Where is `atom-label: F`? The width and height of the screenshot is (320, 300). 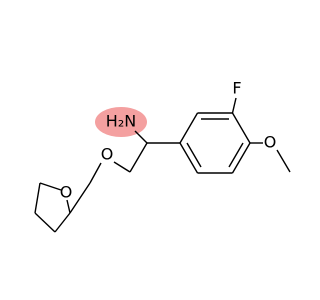 atom-label: F is located at coordinates (236, 88).